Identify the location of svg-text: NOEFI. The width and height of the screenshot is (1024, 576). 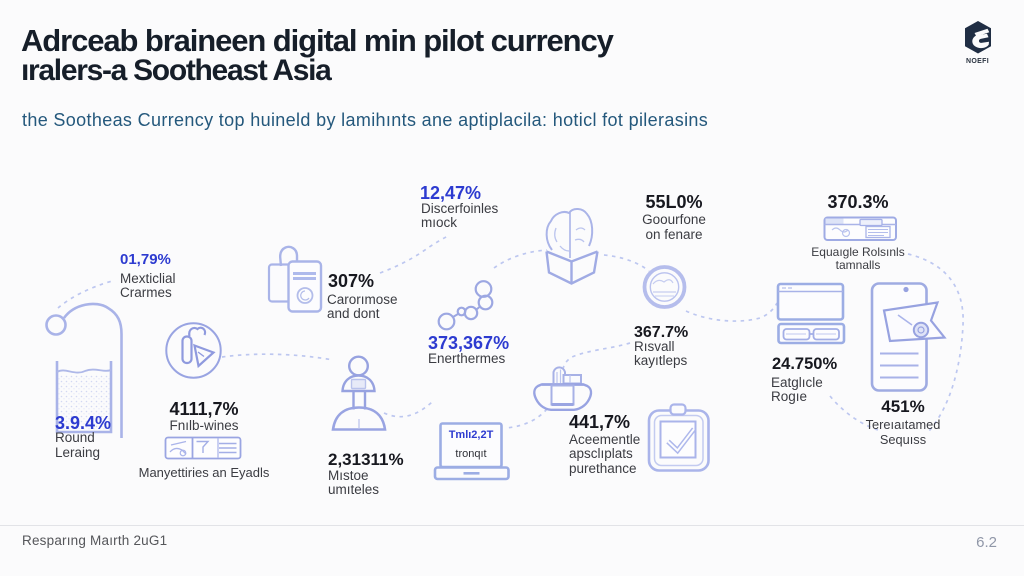
(977, 61).